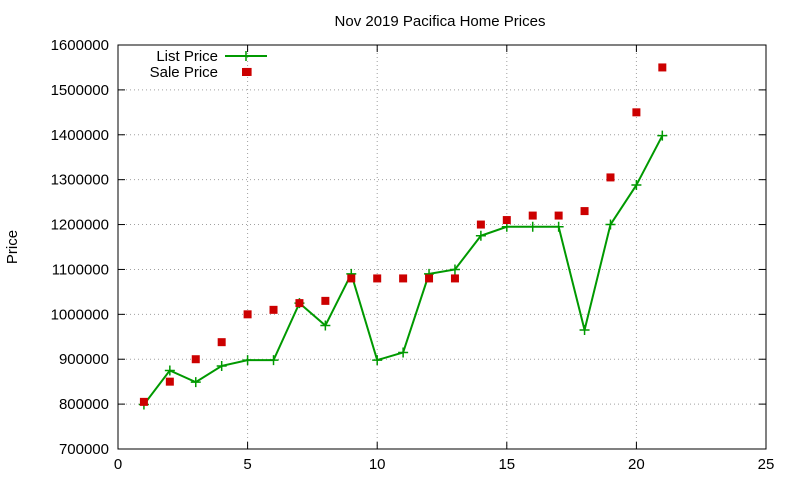 This screenshot has height=480, width=800. I want to click on y-tick-label: 800000, so click(84, 404).